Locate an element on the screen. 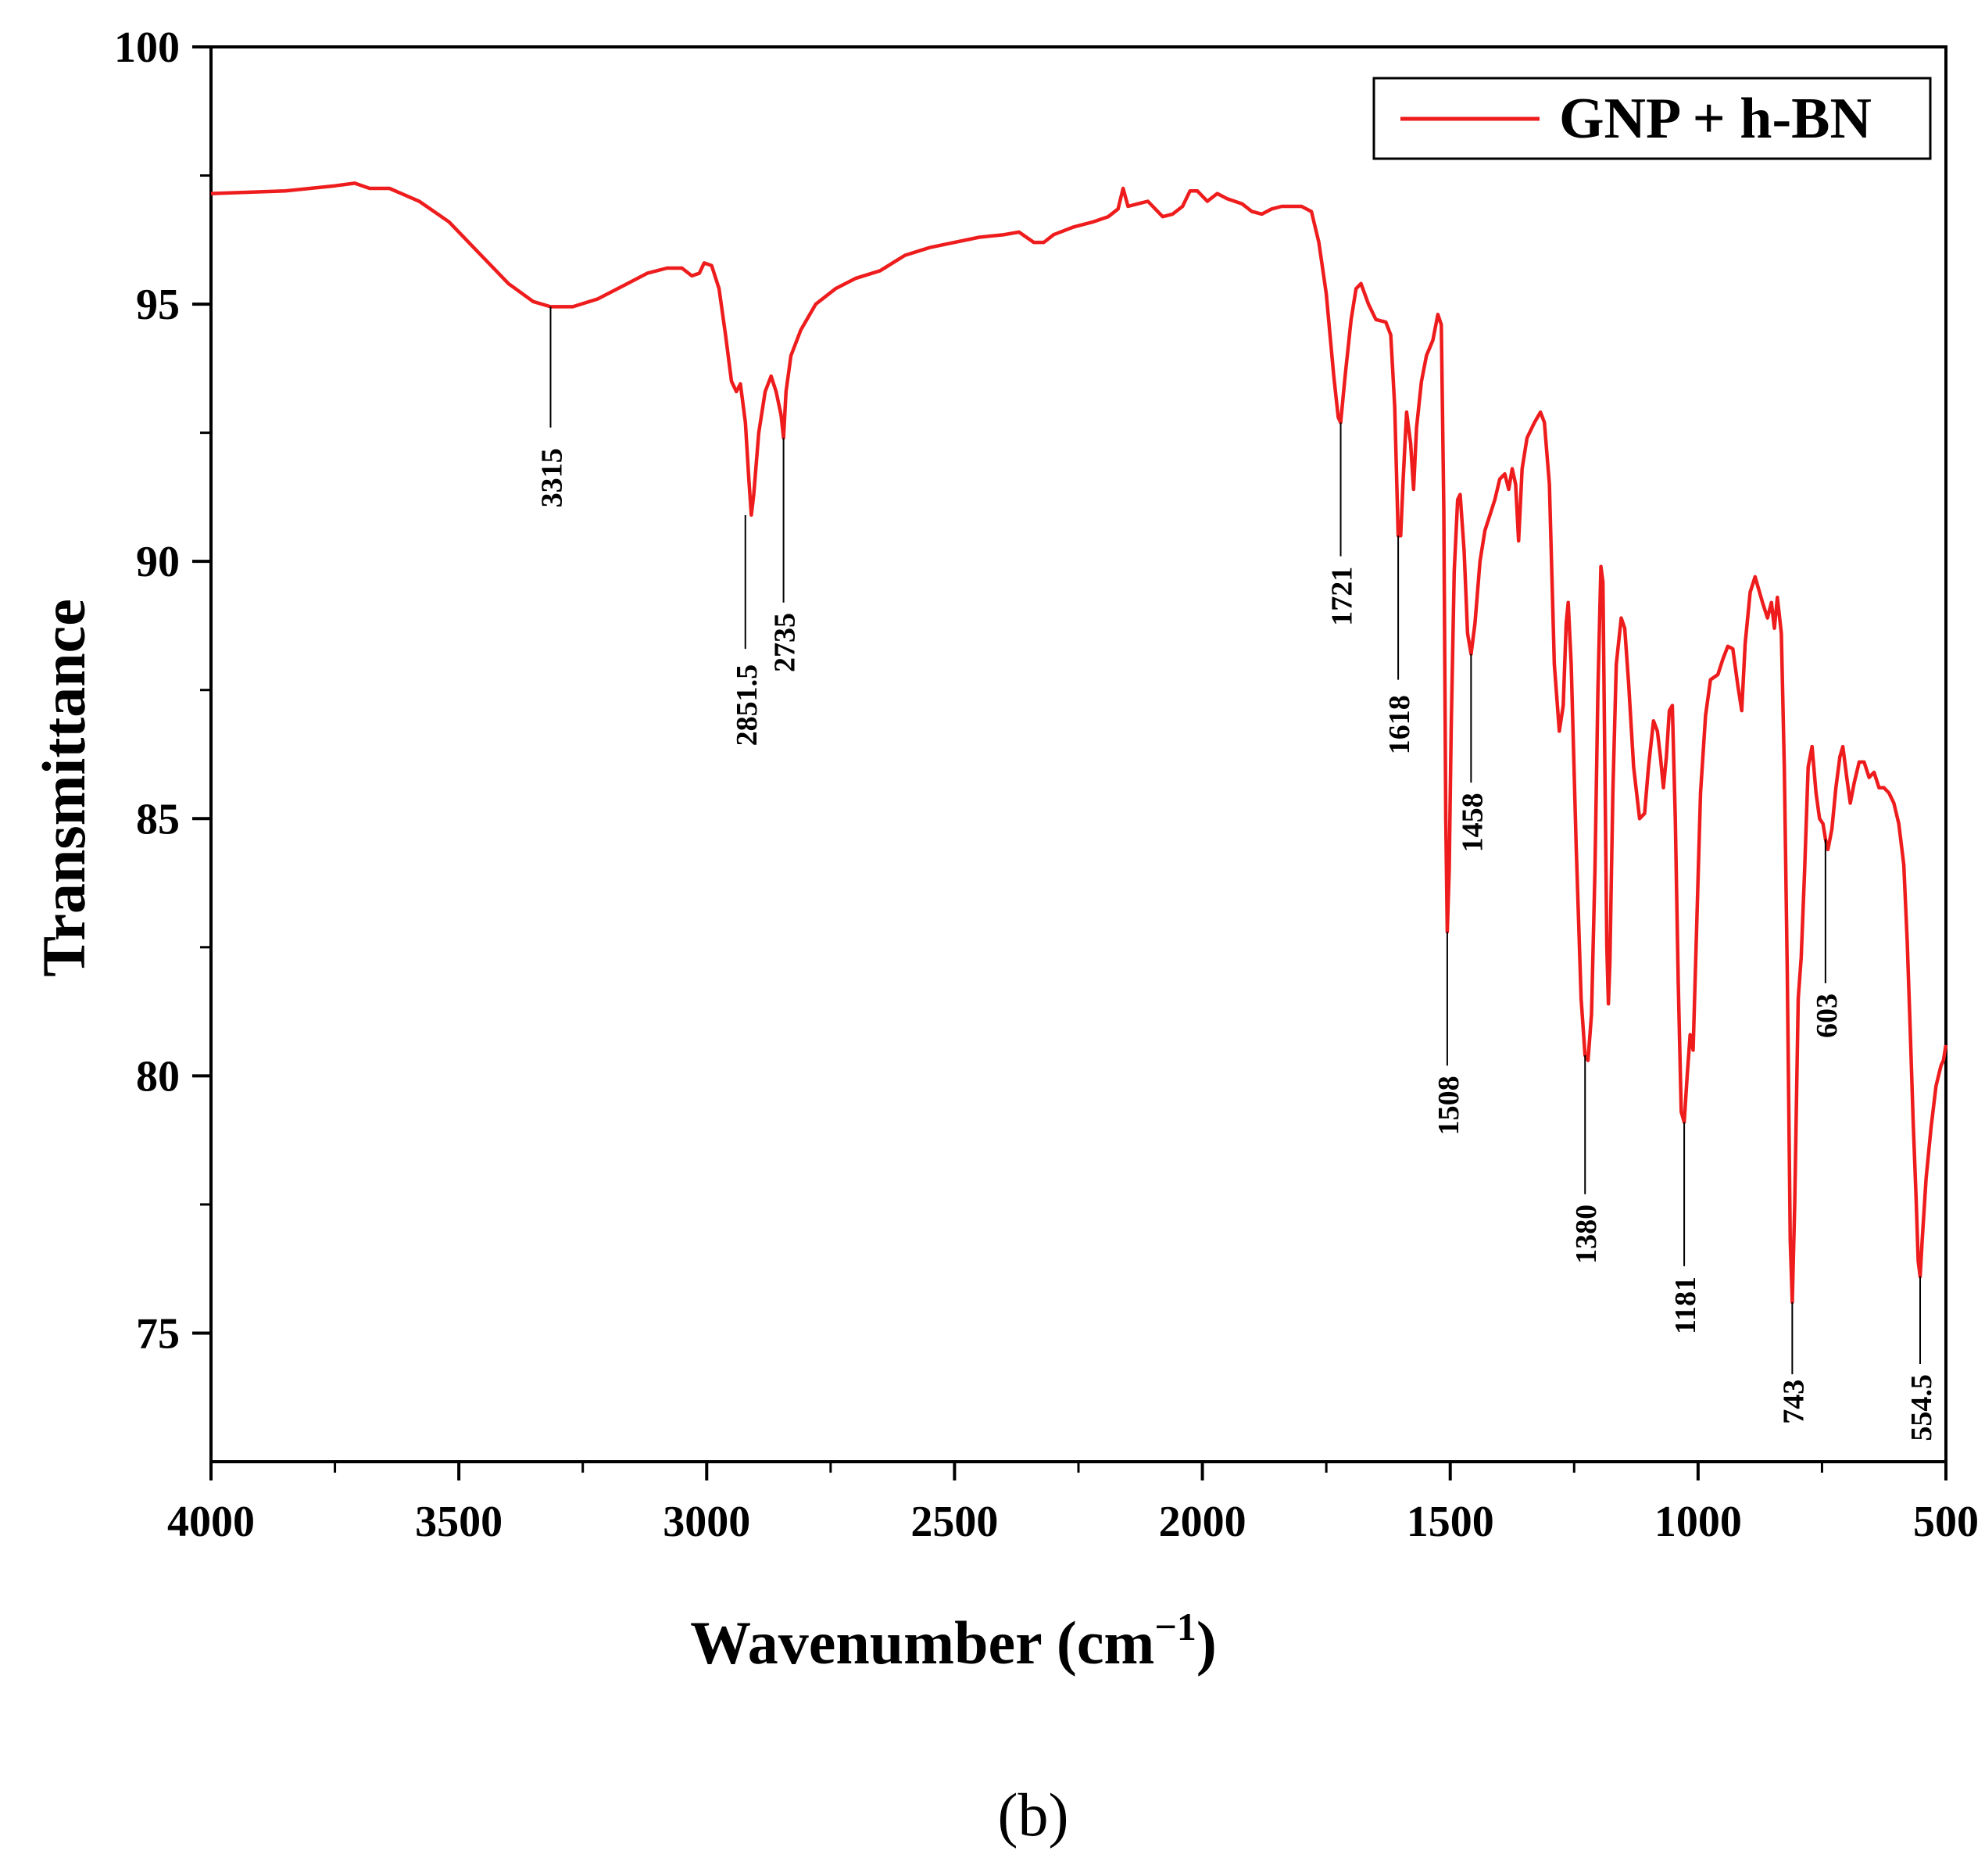  peak-label: 1508 is located at coordinates (1449, 1105).